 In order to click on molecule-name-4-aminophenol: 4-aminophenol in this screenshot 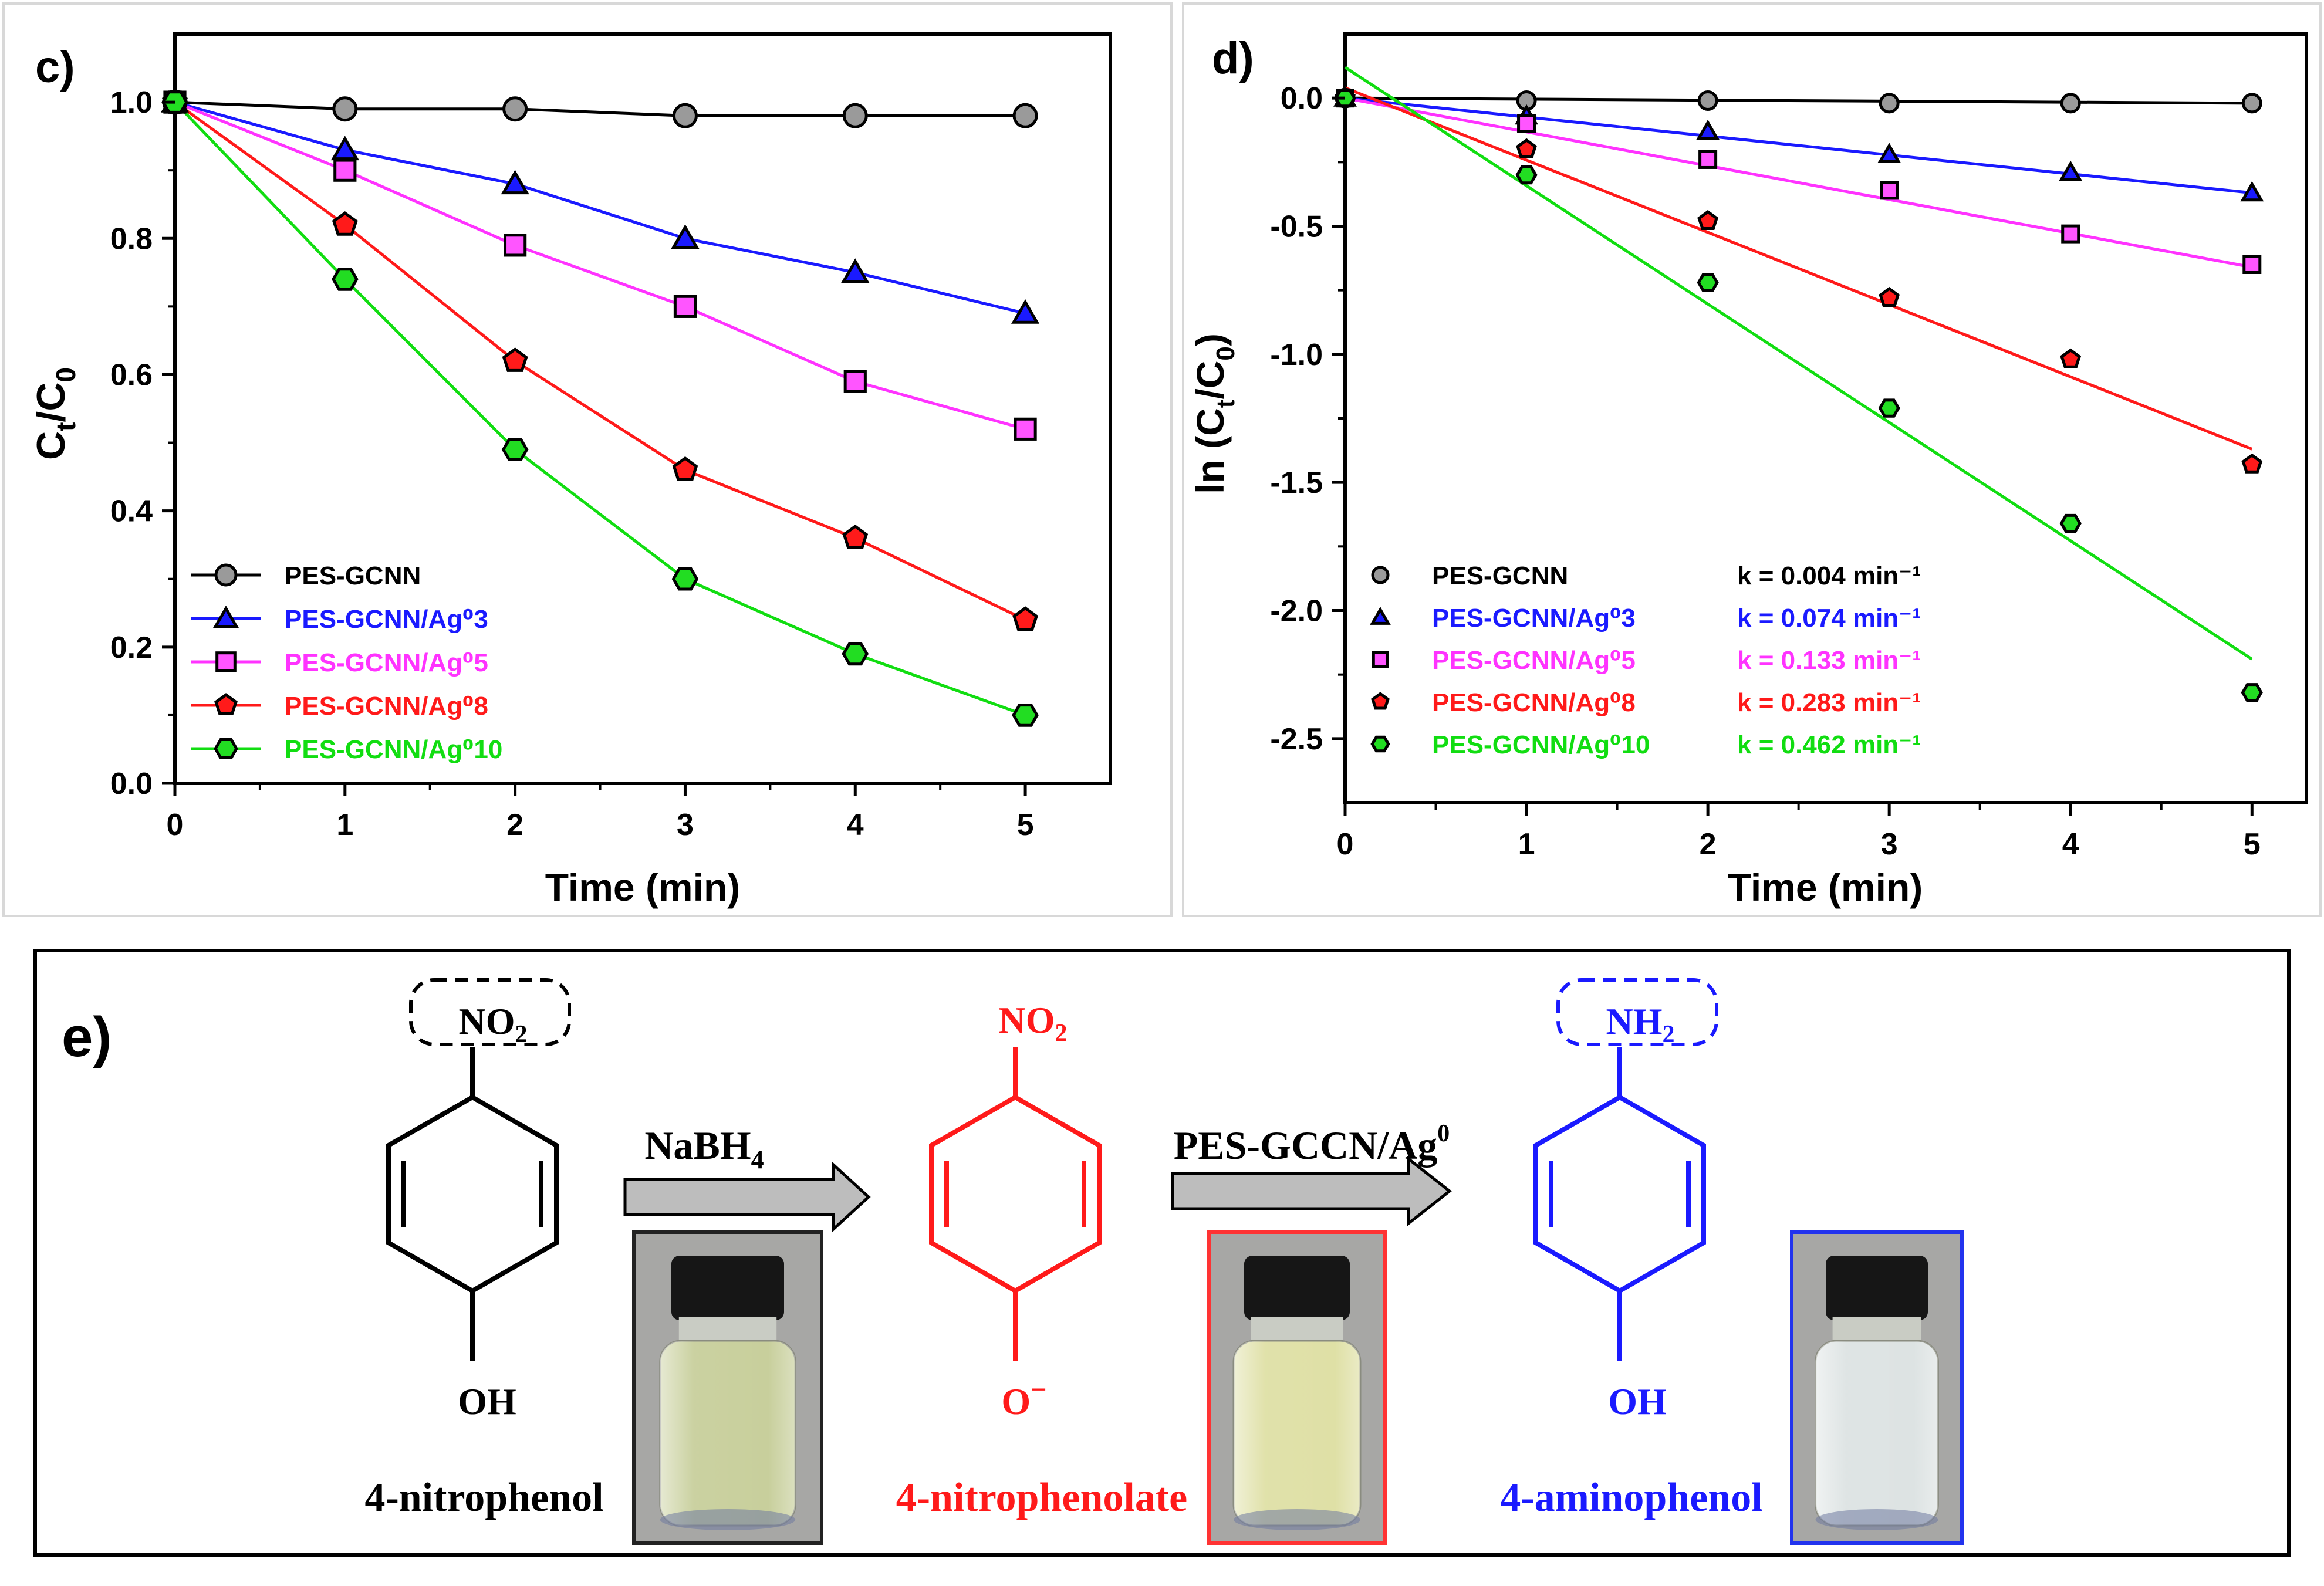, I will do `click(1631, 1498)`.